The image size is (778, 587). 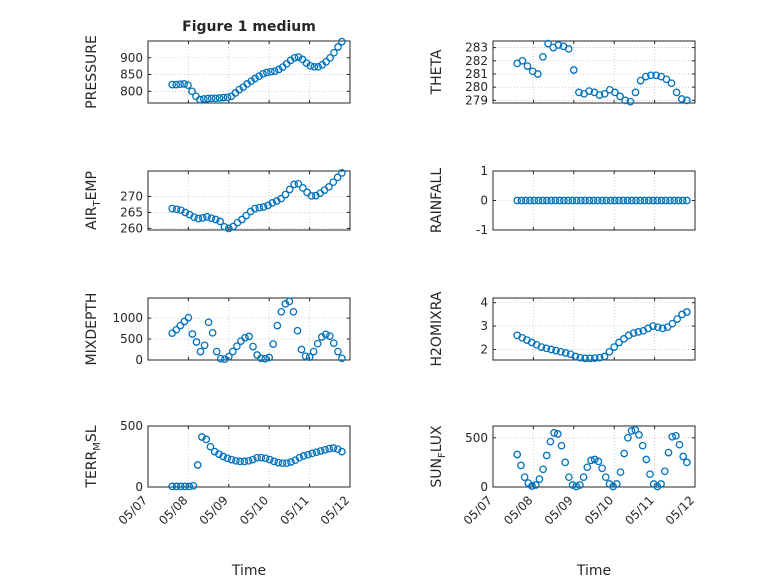 What do you see at coordinates (127, 318) in the screenshot?
I see `y-tick-label: 1000` at bounding box center [127, 318].